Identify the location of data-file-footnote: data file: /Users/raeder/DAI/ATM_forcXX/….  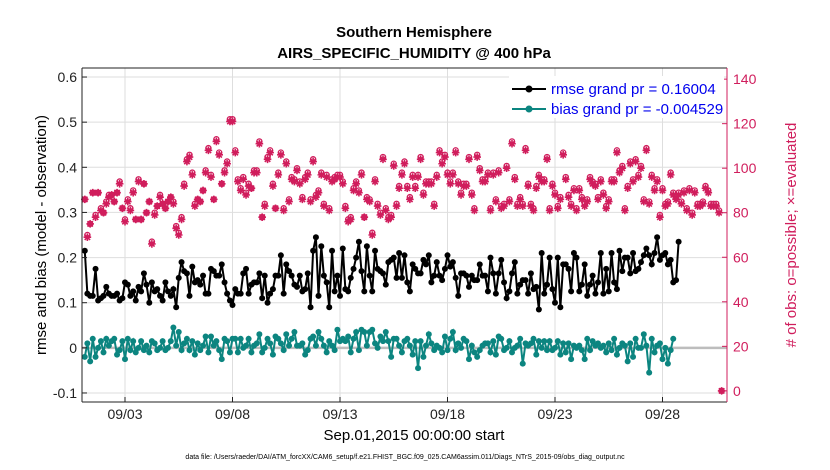
(405, 457).